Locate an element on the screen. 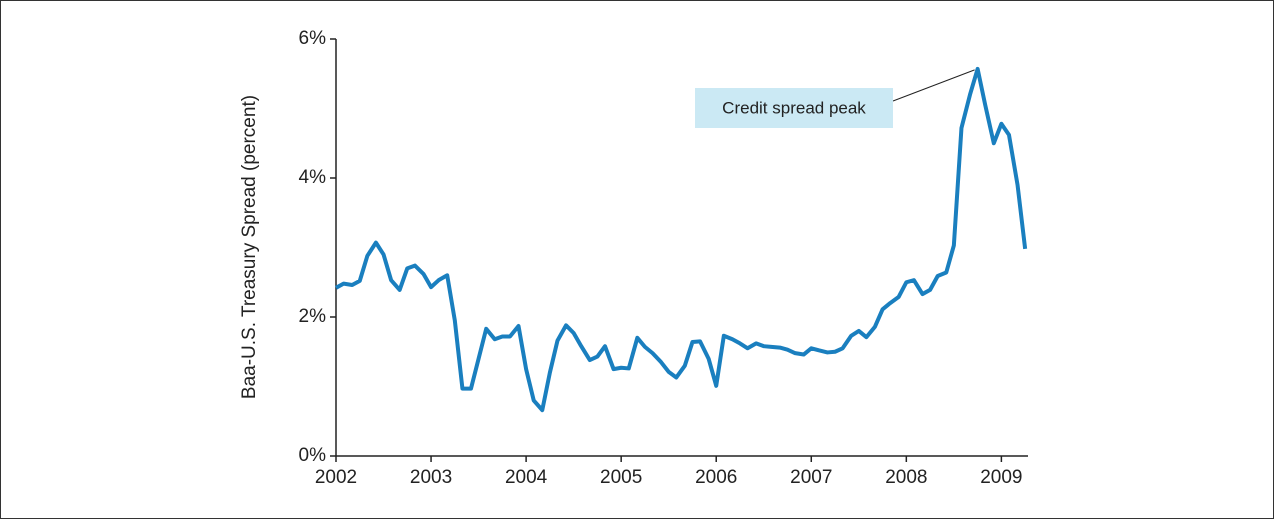 This screenshot has height=519, width=1274. x-tick-label: 2004 is located at coordinates (526, 477).